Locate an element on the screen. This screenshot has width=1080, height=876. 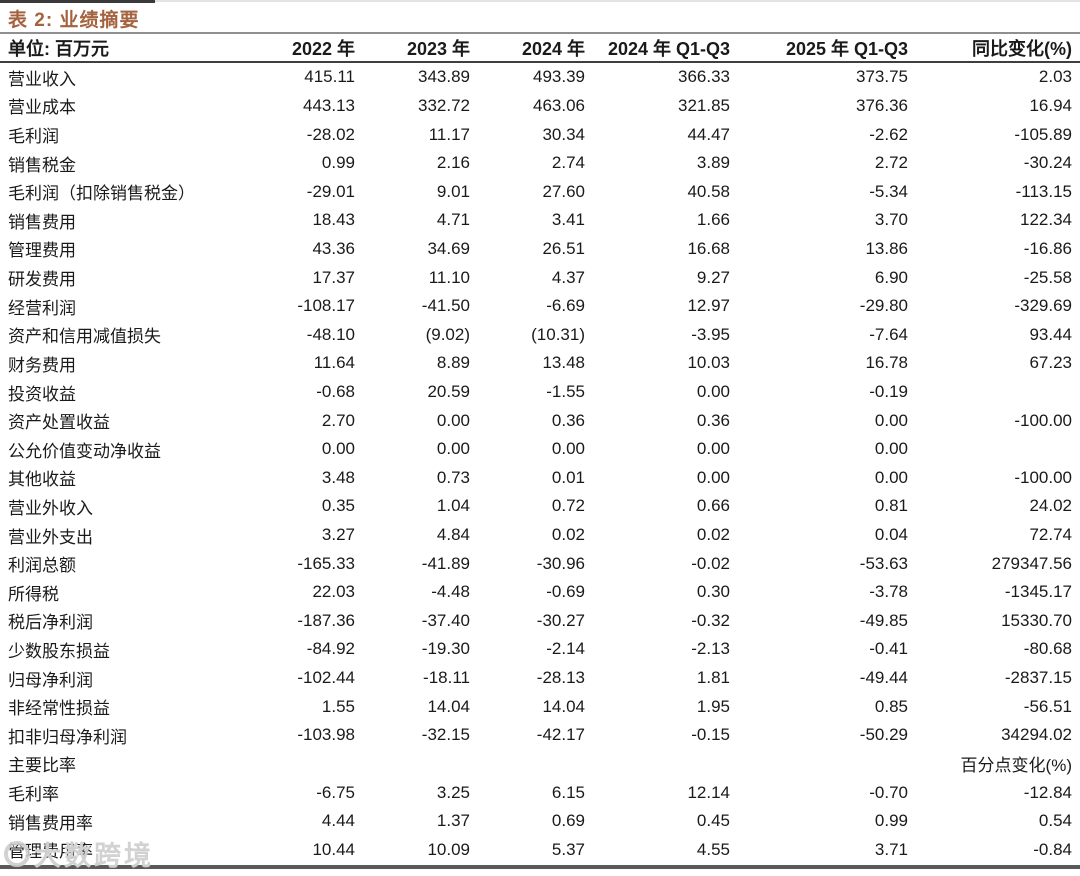
table-row: 财务费用 11.64 8.89 13.48 10.03 16.78 67.23 is located at coordinates (540, 363).